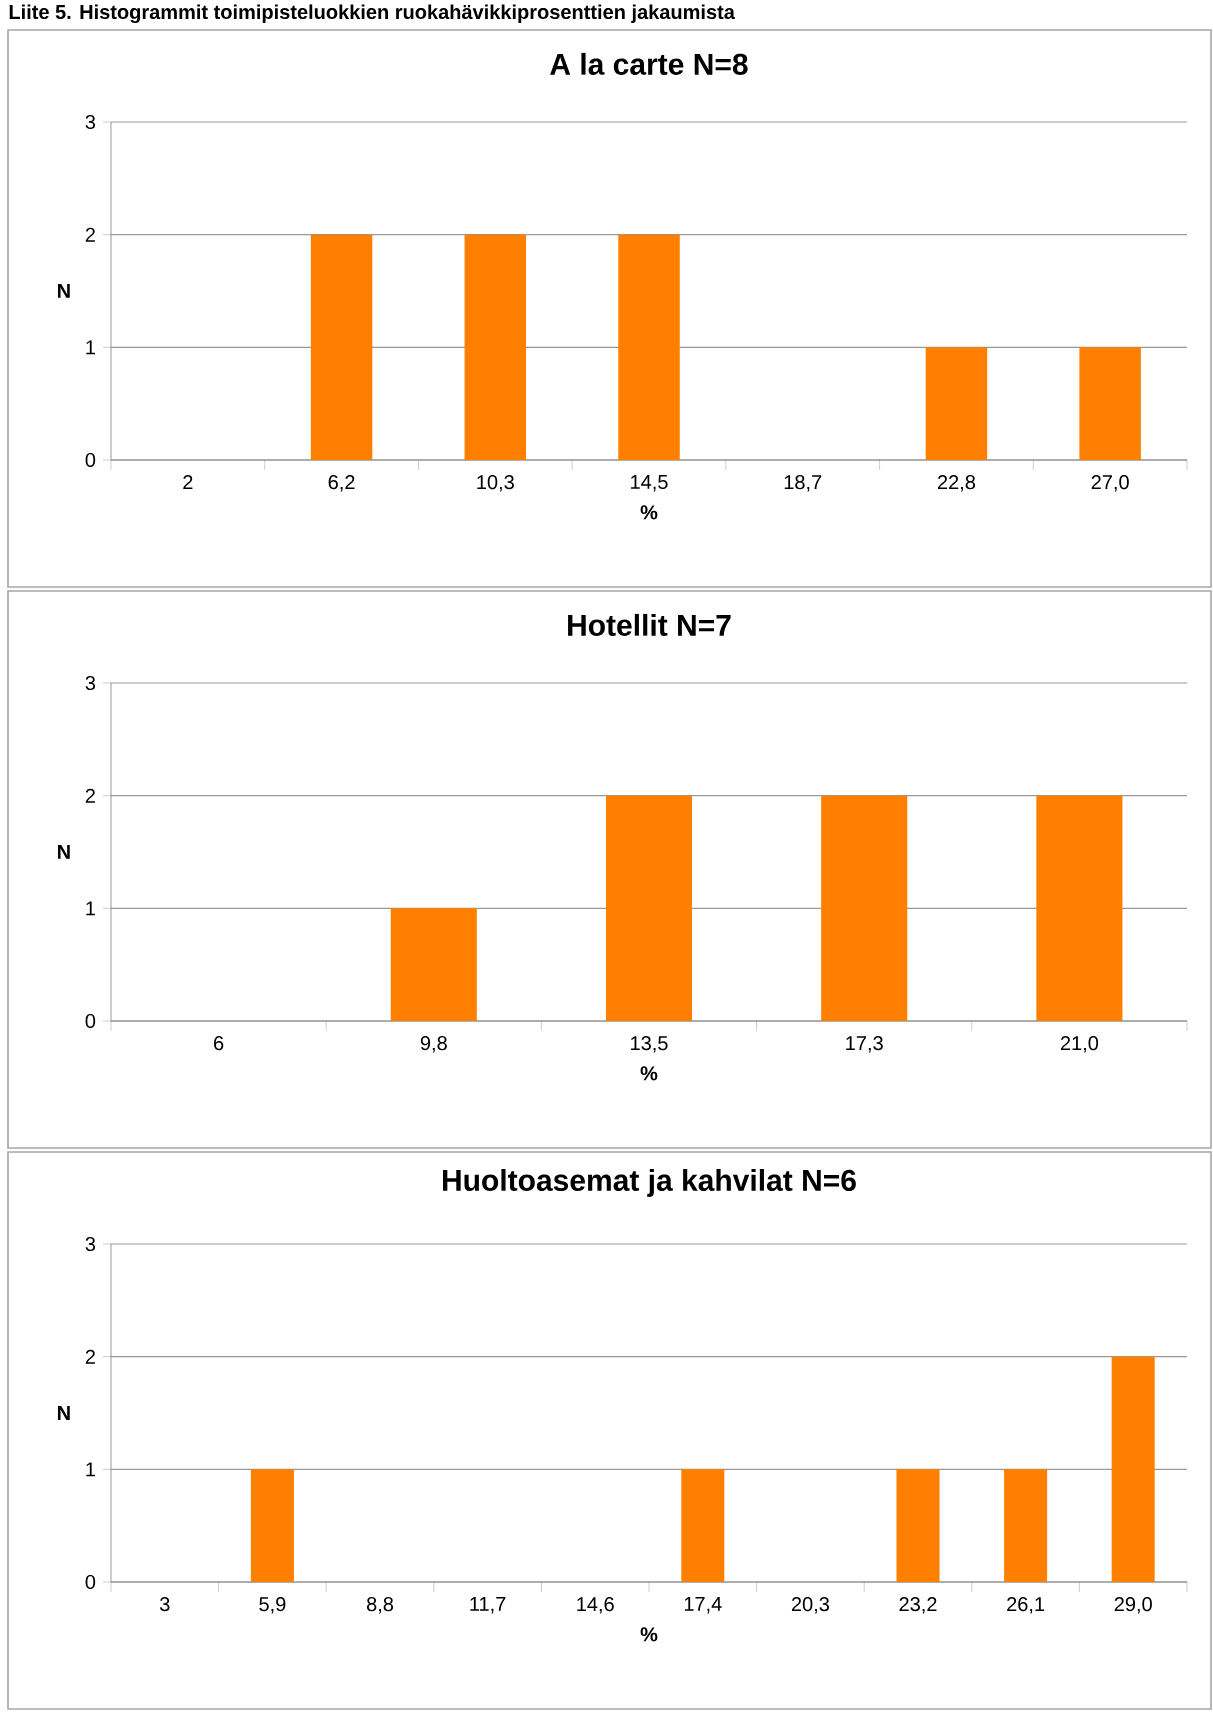 The width and height of the screenshot is (1213, 1713). I want to click on chart-title: A la carte N=8, so click(649, 63).